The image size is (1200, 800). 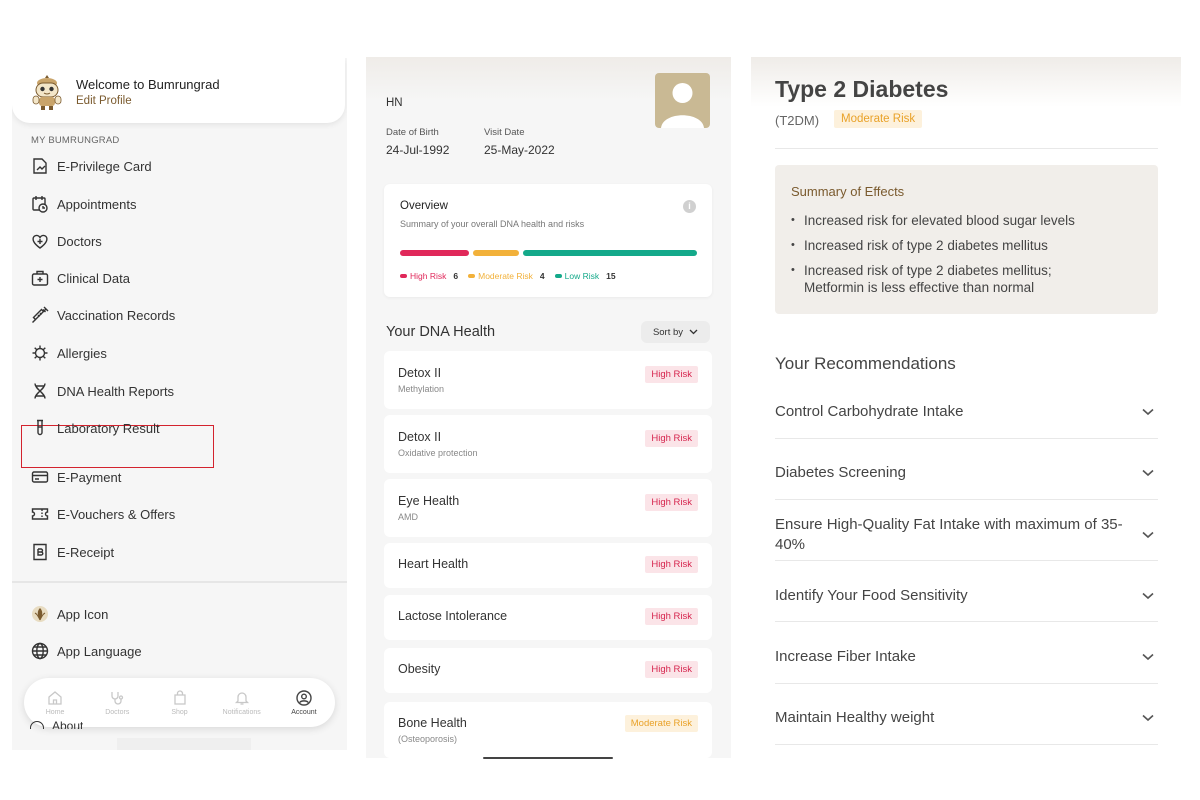 I want to click on menu-item-e-payment: E-Payment, so click(x=178, y=477).